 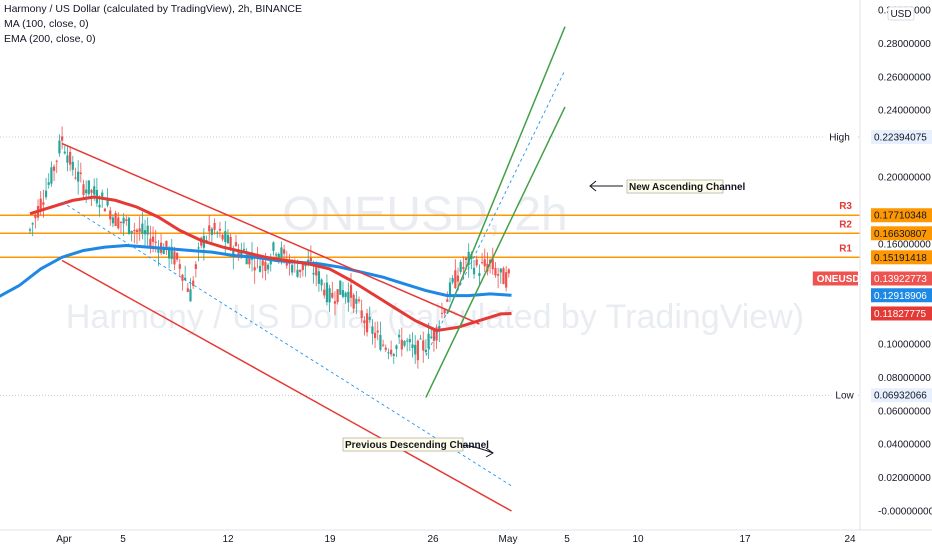 I want to click on y-tick-label: 0.10000000, so click(x=904, y=345).